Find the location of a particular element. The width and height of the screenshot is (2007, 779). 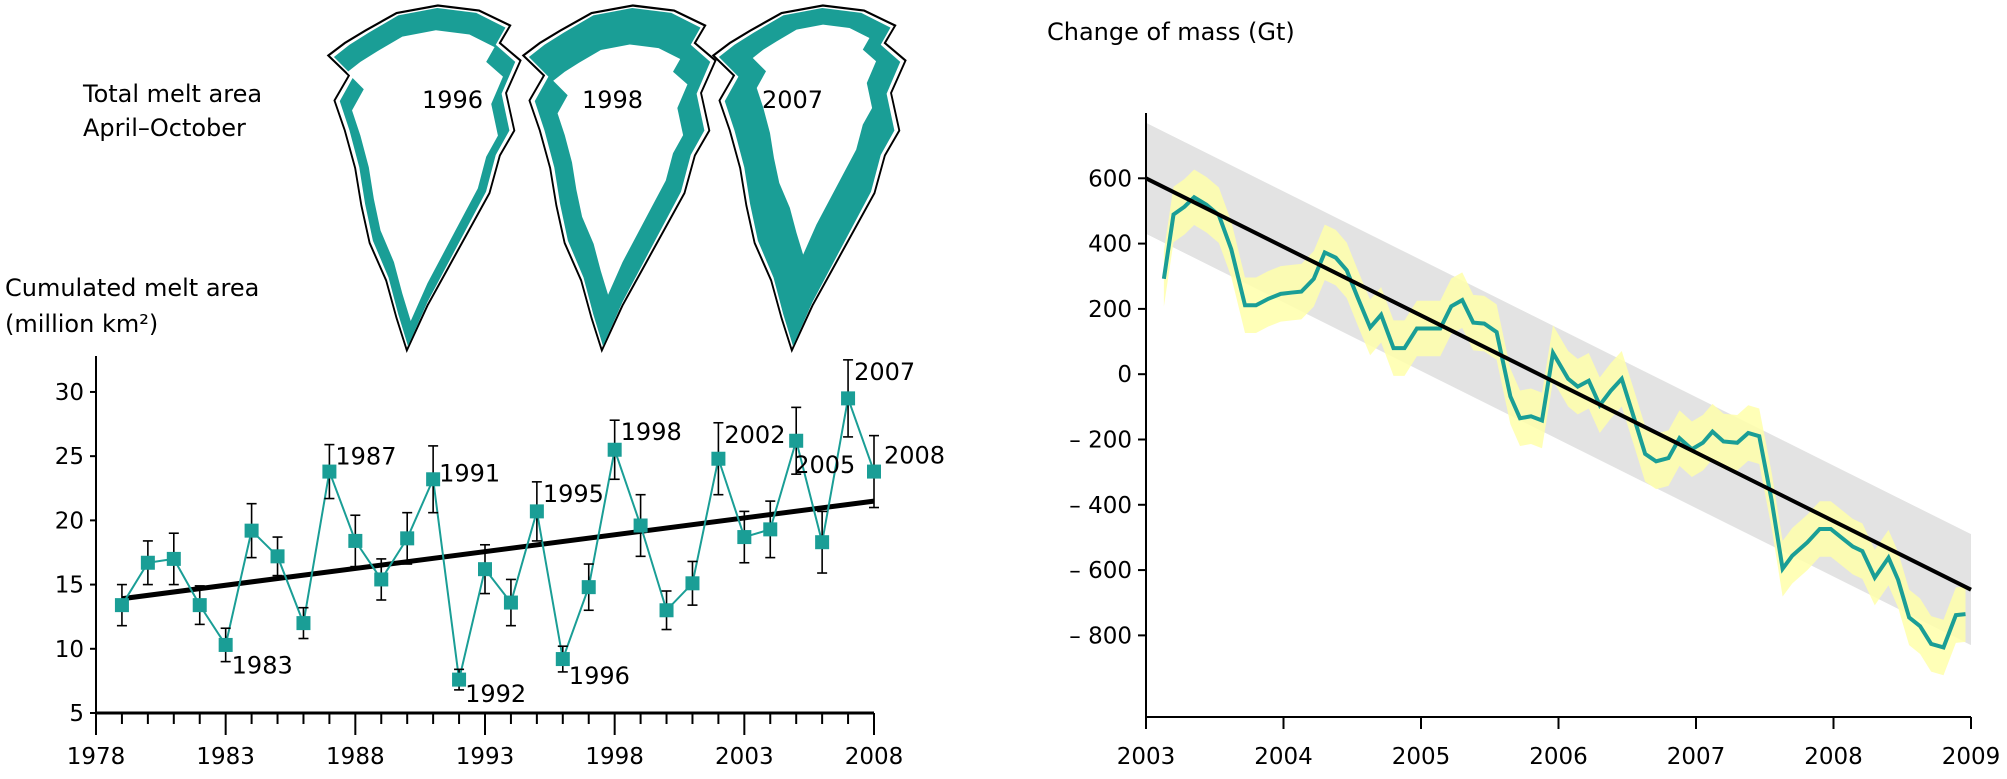

maps-title-line1: Total melt area is located at coordinates (172, 94).